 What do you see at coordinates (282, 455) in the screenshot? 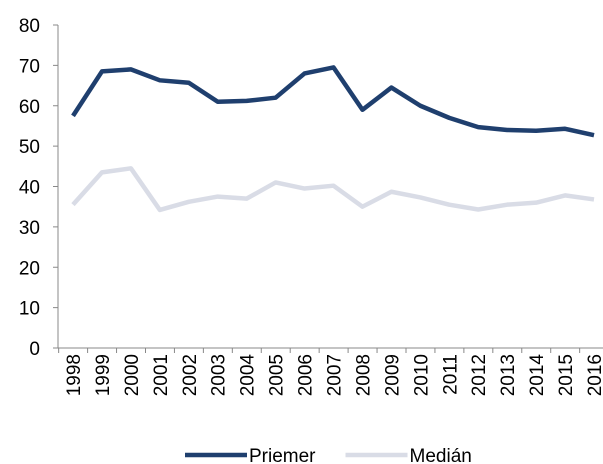
I see `legend-label: Priemer` at bounding box center [282, 455].